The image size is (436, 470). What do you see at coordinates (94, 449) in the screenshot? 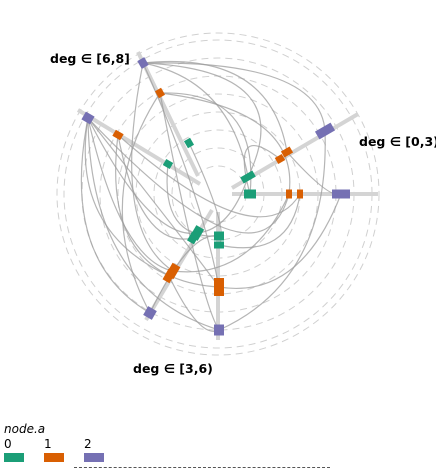
I see `legend-item-2: 2` at bounding box center [94, 449].